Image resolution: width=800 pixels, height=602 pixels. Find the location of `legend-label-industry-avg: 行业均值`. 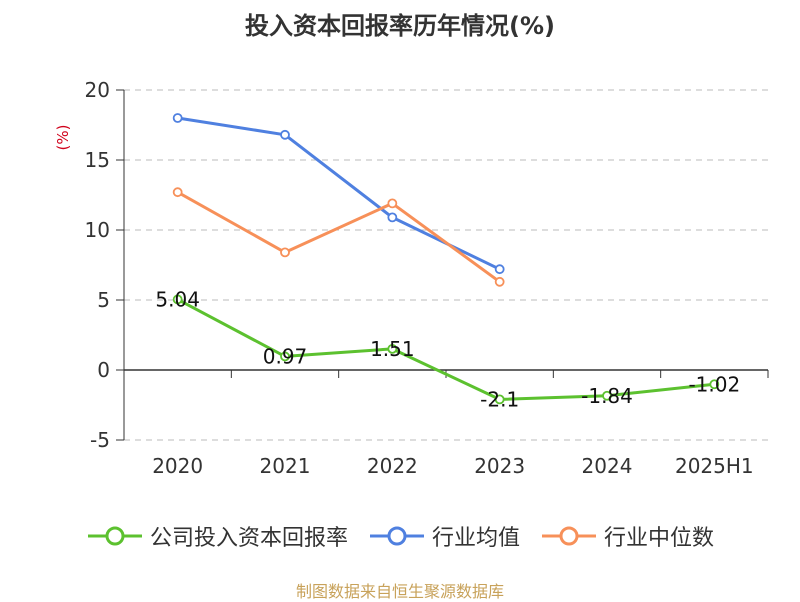

legend-label-industry-avg: 行业均值 is located at coordinates (475, 538).